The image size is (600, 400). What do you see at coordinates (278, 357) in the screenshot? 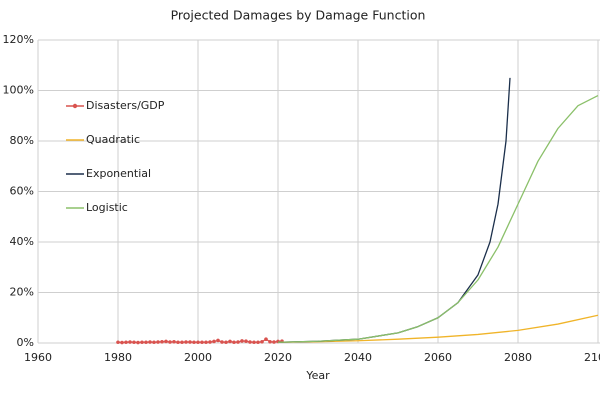
I see `x-tick-label: 2020` at bounding box center [278, 357].